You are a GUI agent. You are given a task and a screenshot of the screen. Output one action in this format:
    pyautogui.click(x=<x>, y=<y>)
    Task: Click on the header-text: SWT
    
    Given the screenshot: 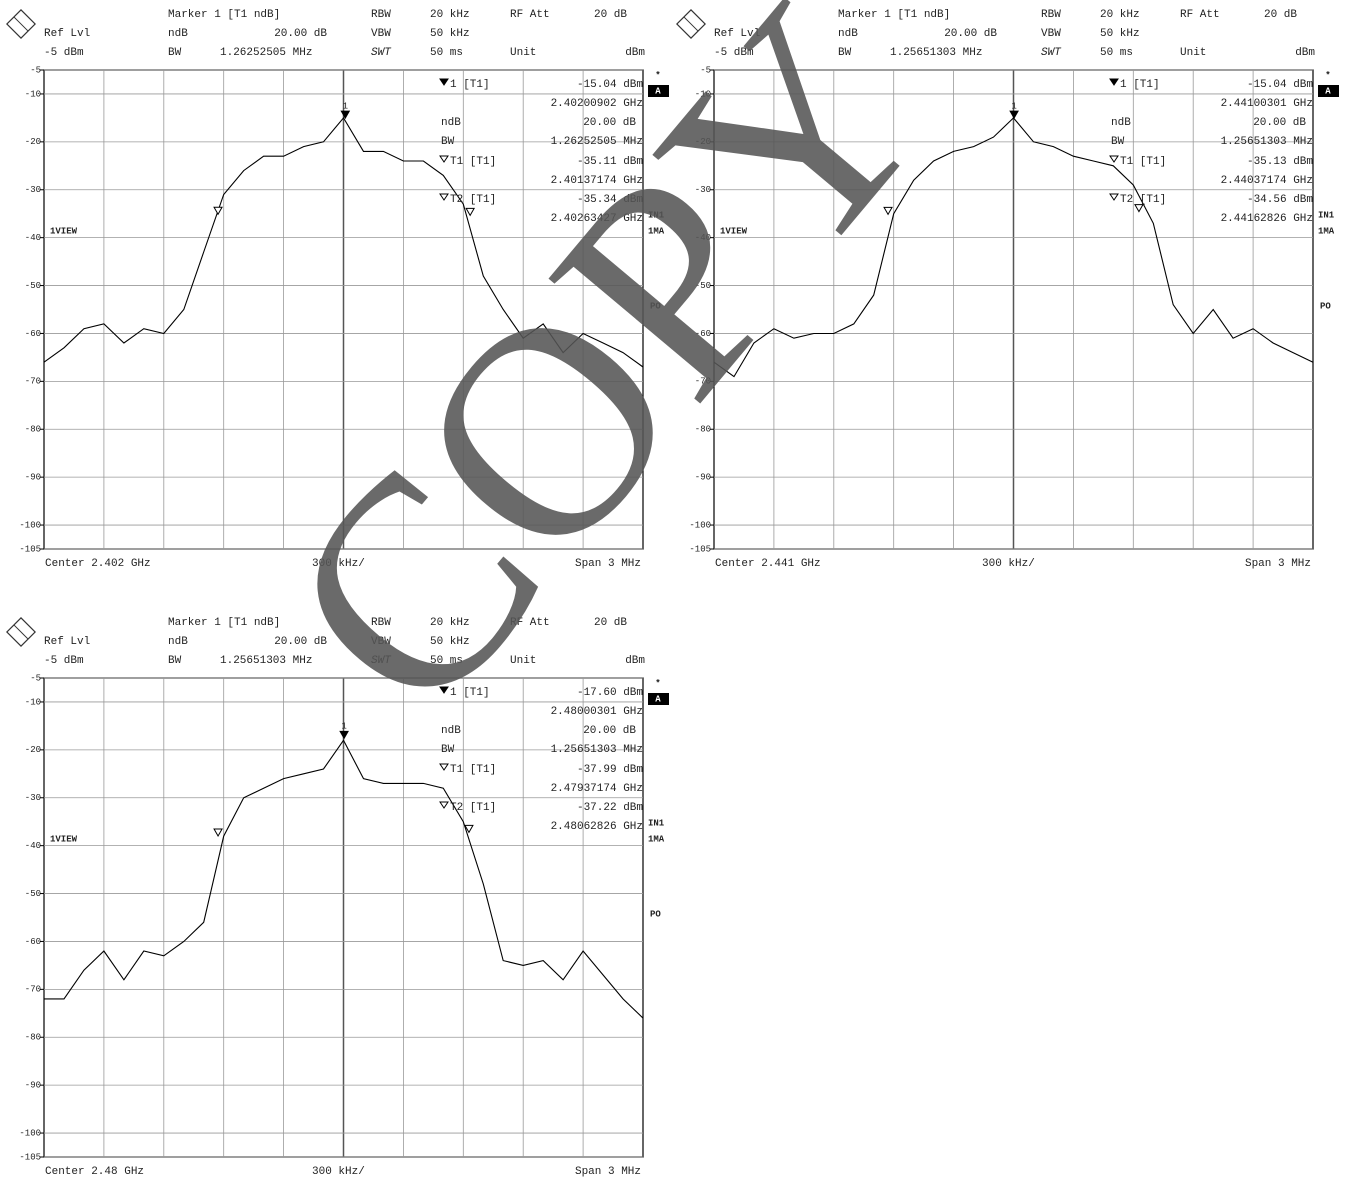 What is the action you would take?
    pyautogui.click(x=1051, y=53)
    